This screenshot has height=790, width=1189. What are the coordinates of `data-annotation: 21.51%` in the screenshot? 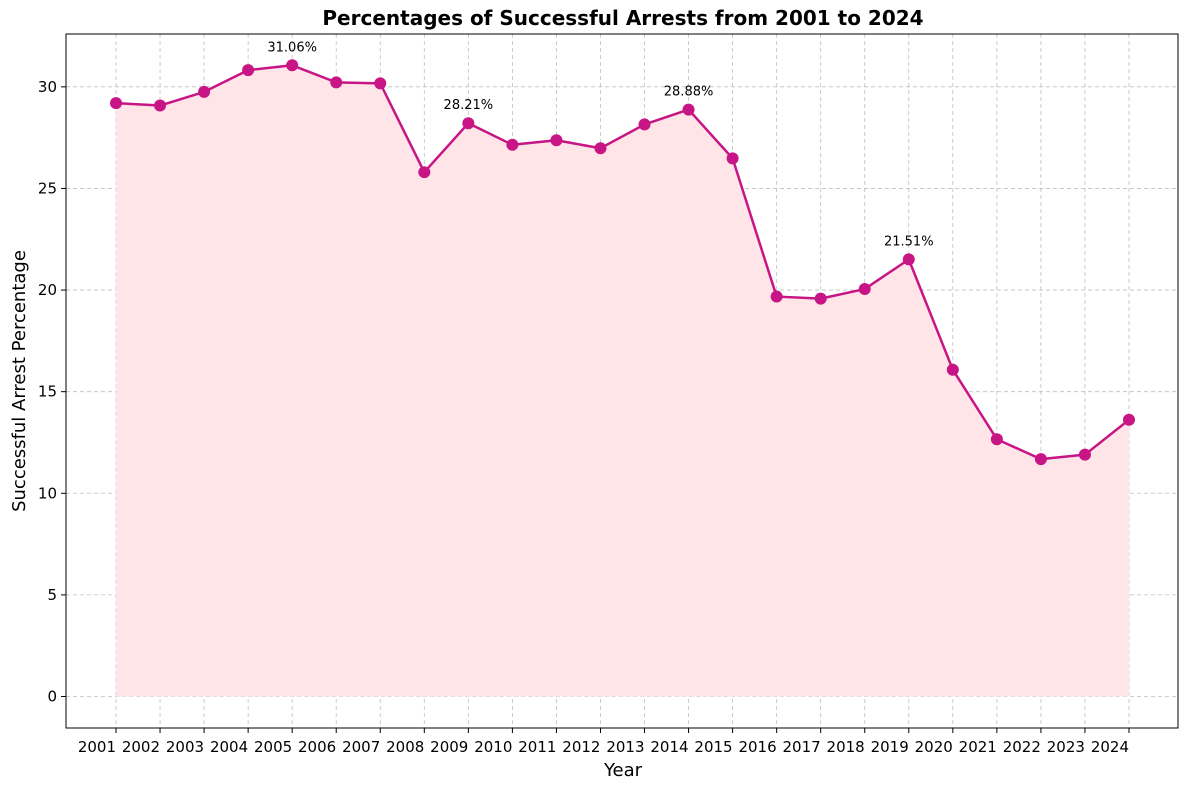 It's located at (909, 241).